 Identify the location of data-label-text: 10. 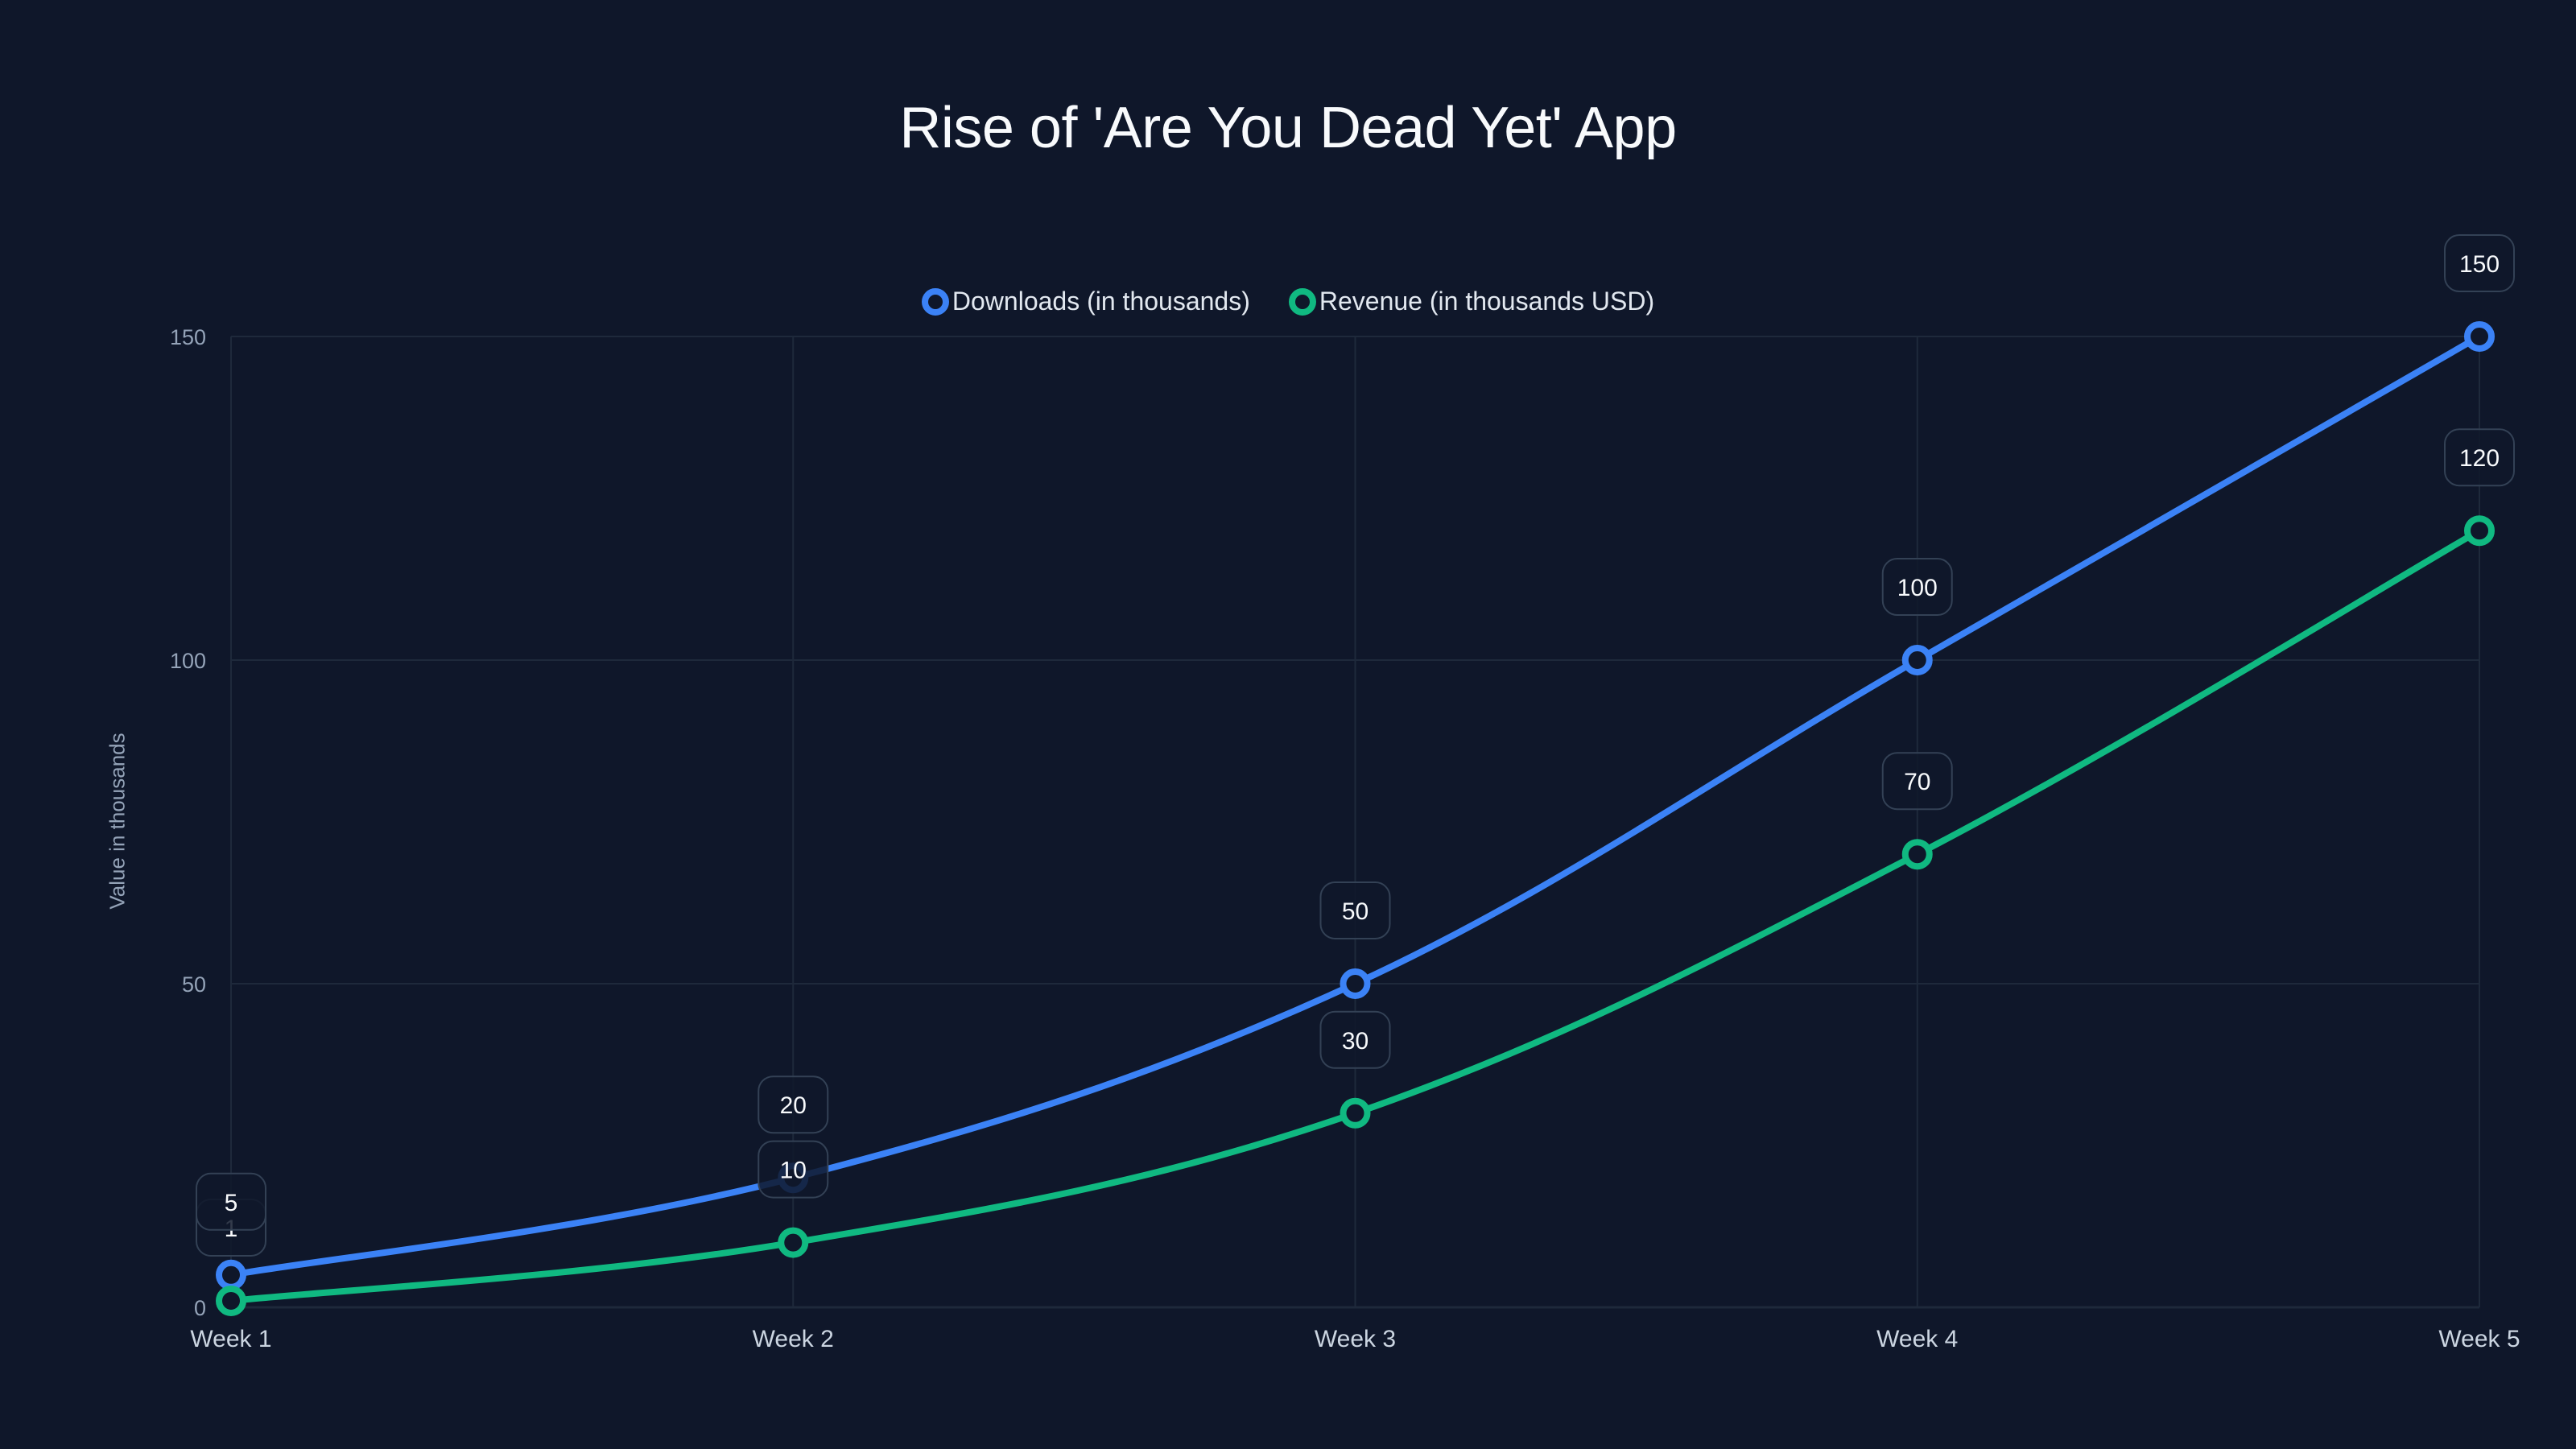
(793, 1171).